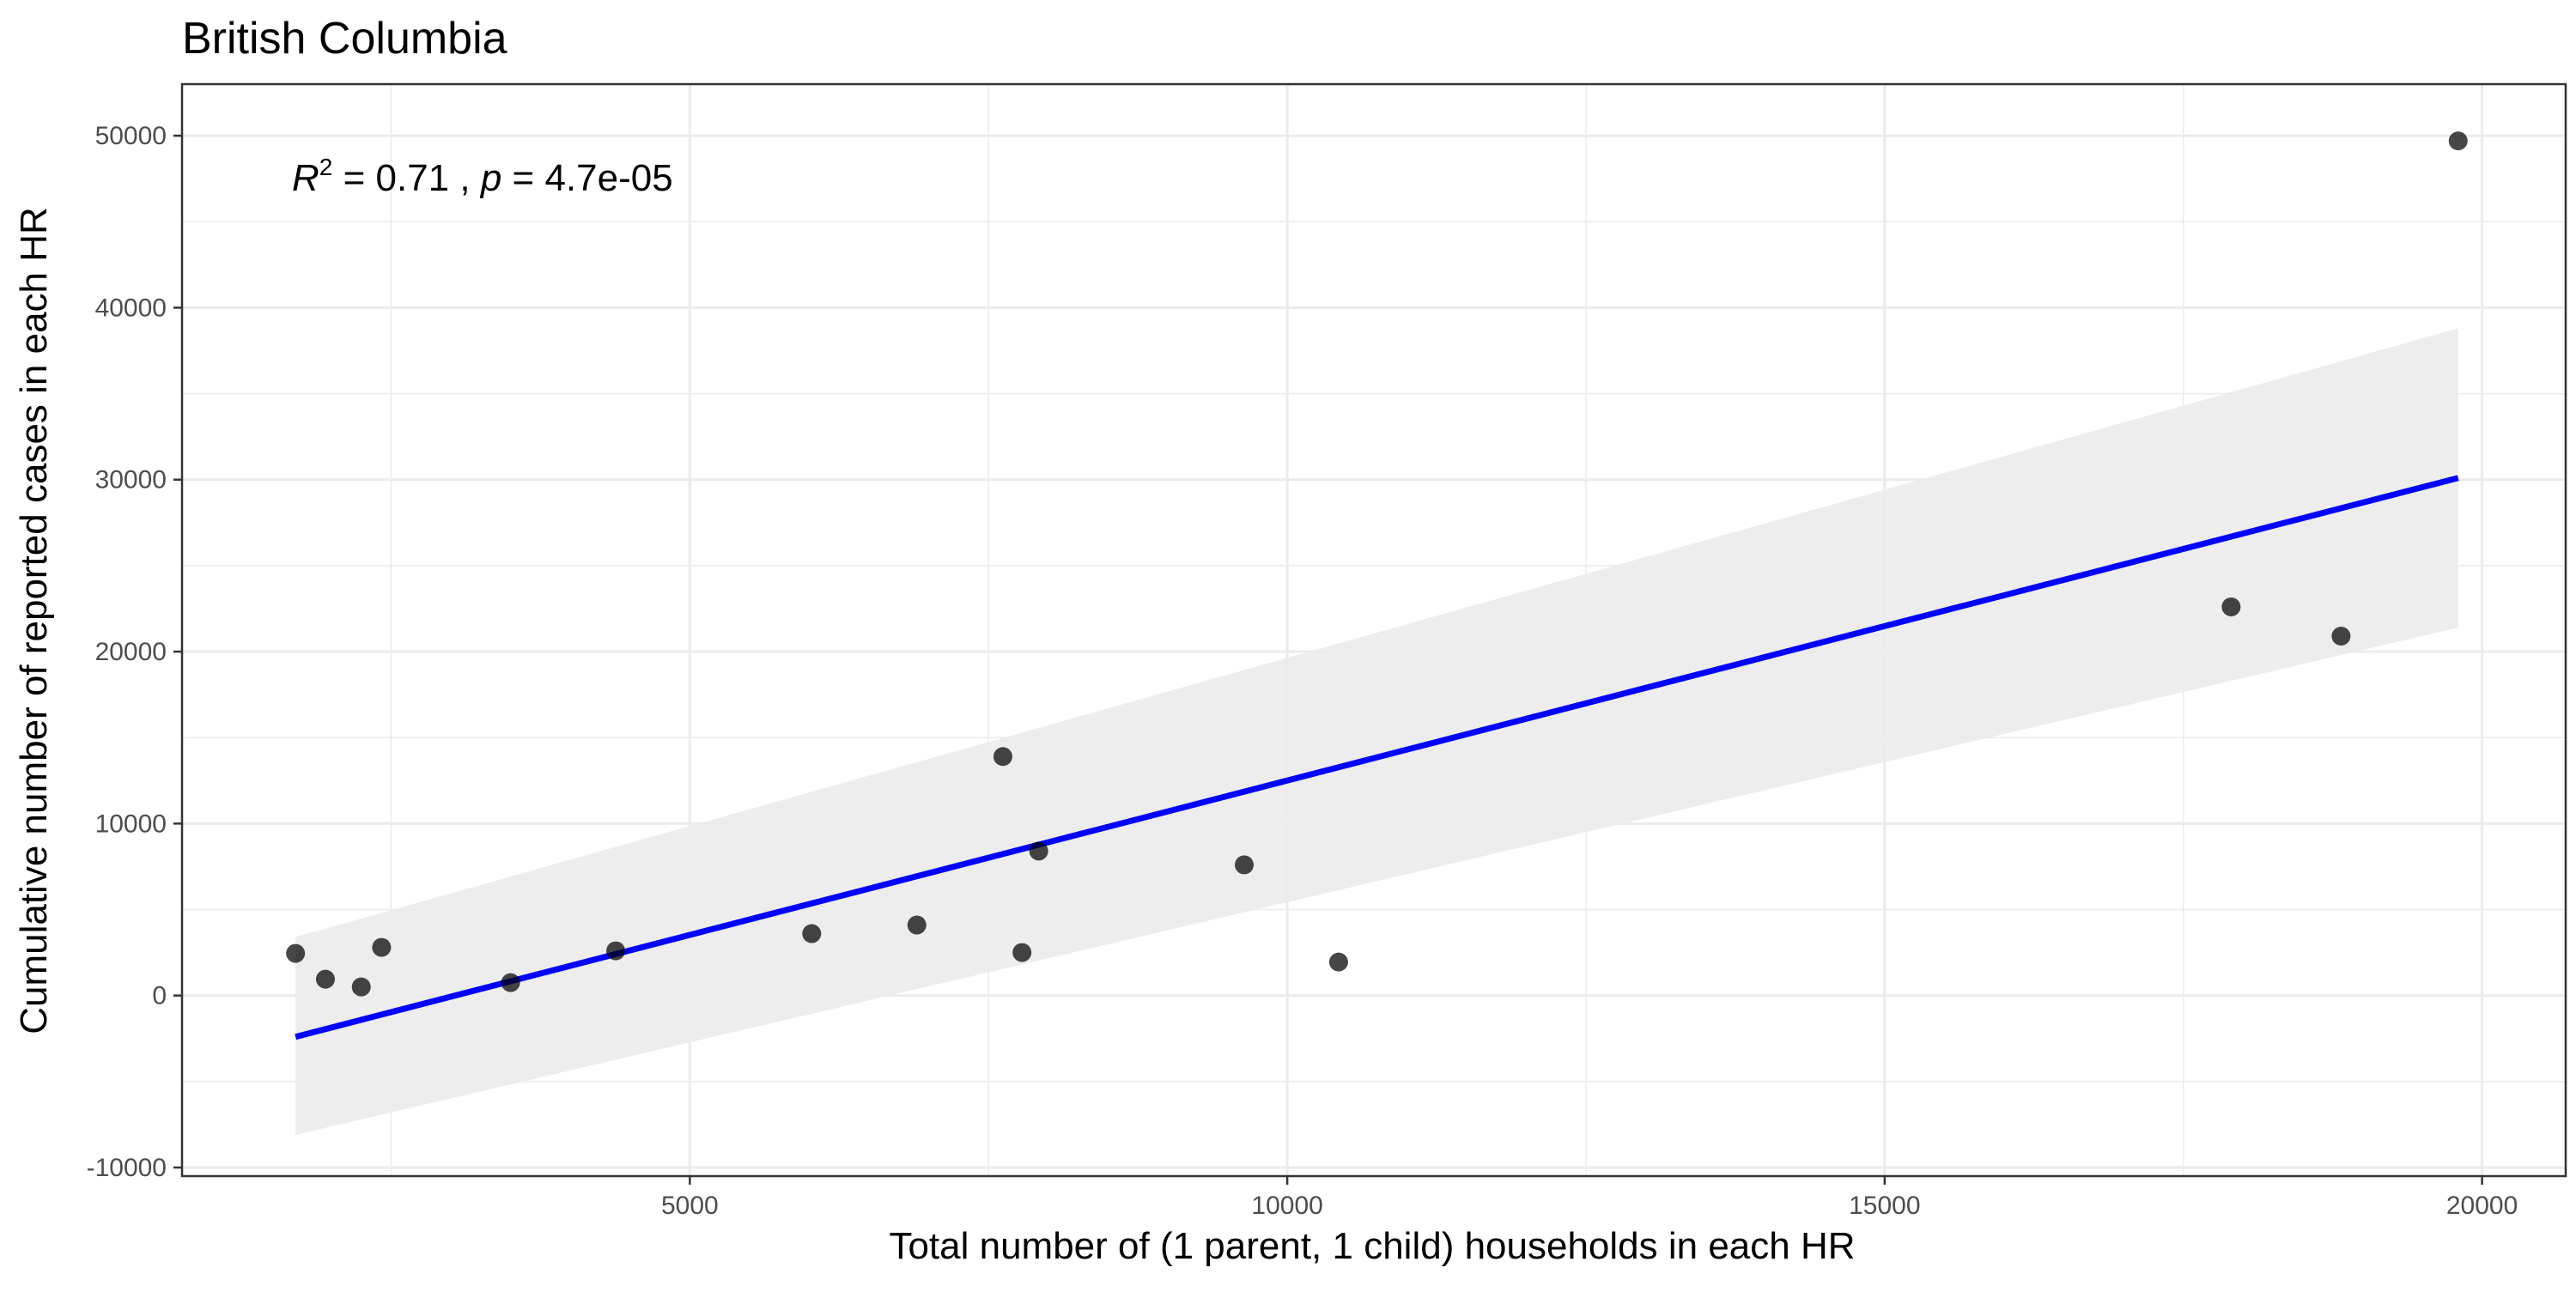 Image resolution: width=2576 pixels, height=1292 pixels. I want to click on y-tick-label: 0, so click(159, 996).